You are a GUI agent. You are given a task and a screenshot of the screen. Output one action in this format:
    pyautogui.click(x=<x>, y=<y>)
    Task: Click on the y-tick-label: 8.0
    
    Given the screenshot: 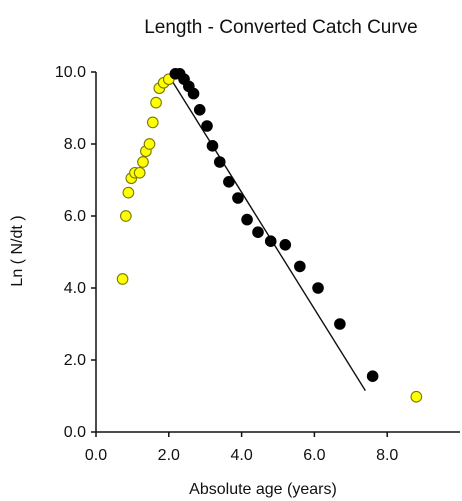 What is the action you would take?
    pyautogui.click(x=75, y=144)
    